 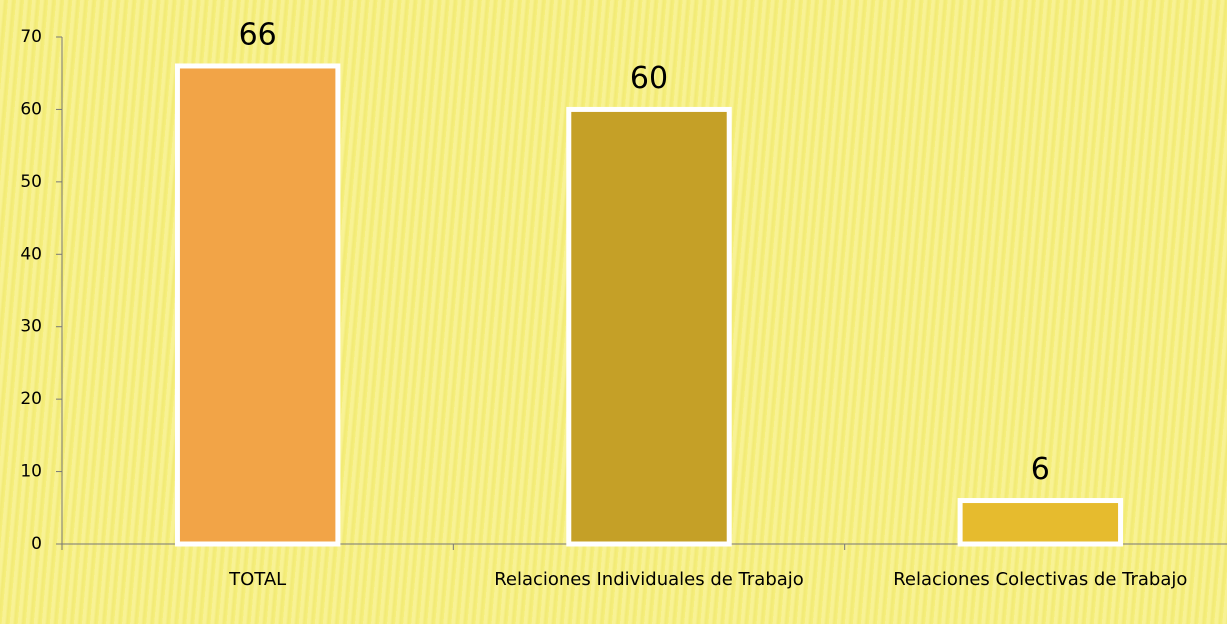 I want to click on x-tick-label: Relaciones Individuales de Trabajo, so click(x=649, y=579).